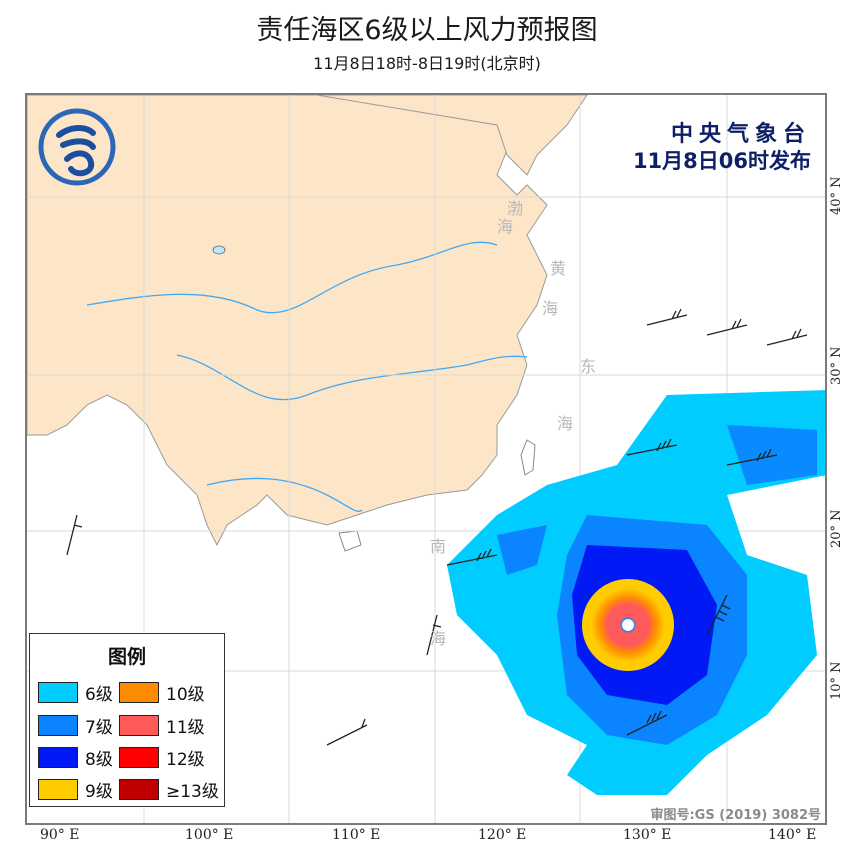 This screenshot has width=854, height=860. I want to click on lon-label-90e: 90° E, so click(60, 835).